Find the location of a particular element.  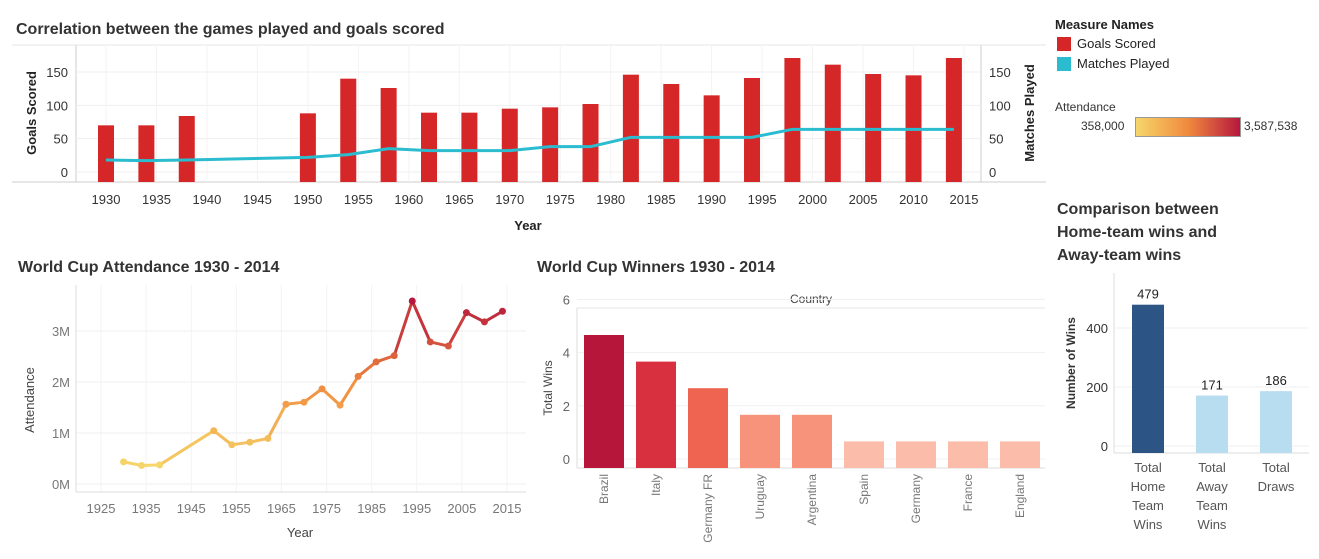

corr-y2-label: Matches Played is located at coordinates (1029, 113).